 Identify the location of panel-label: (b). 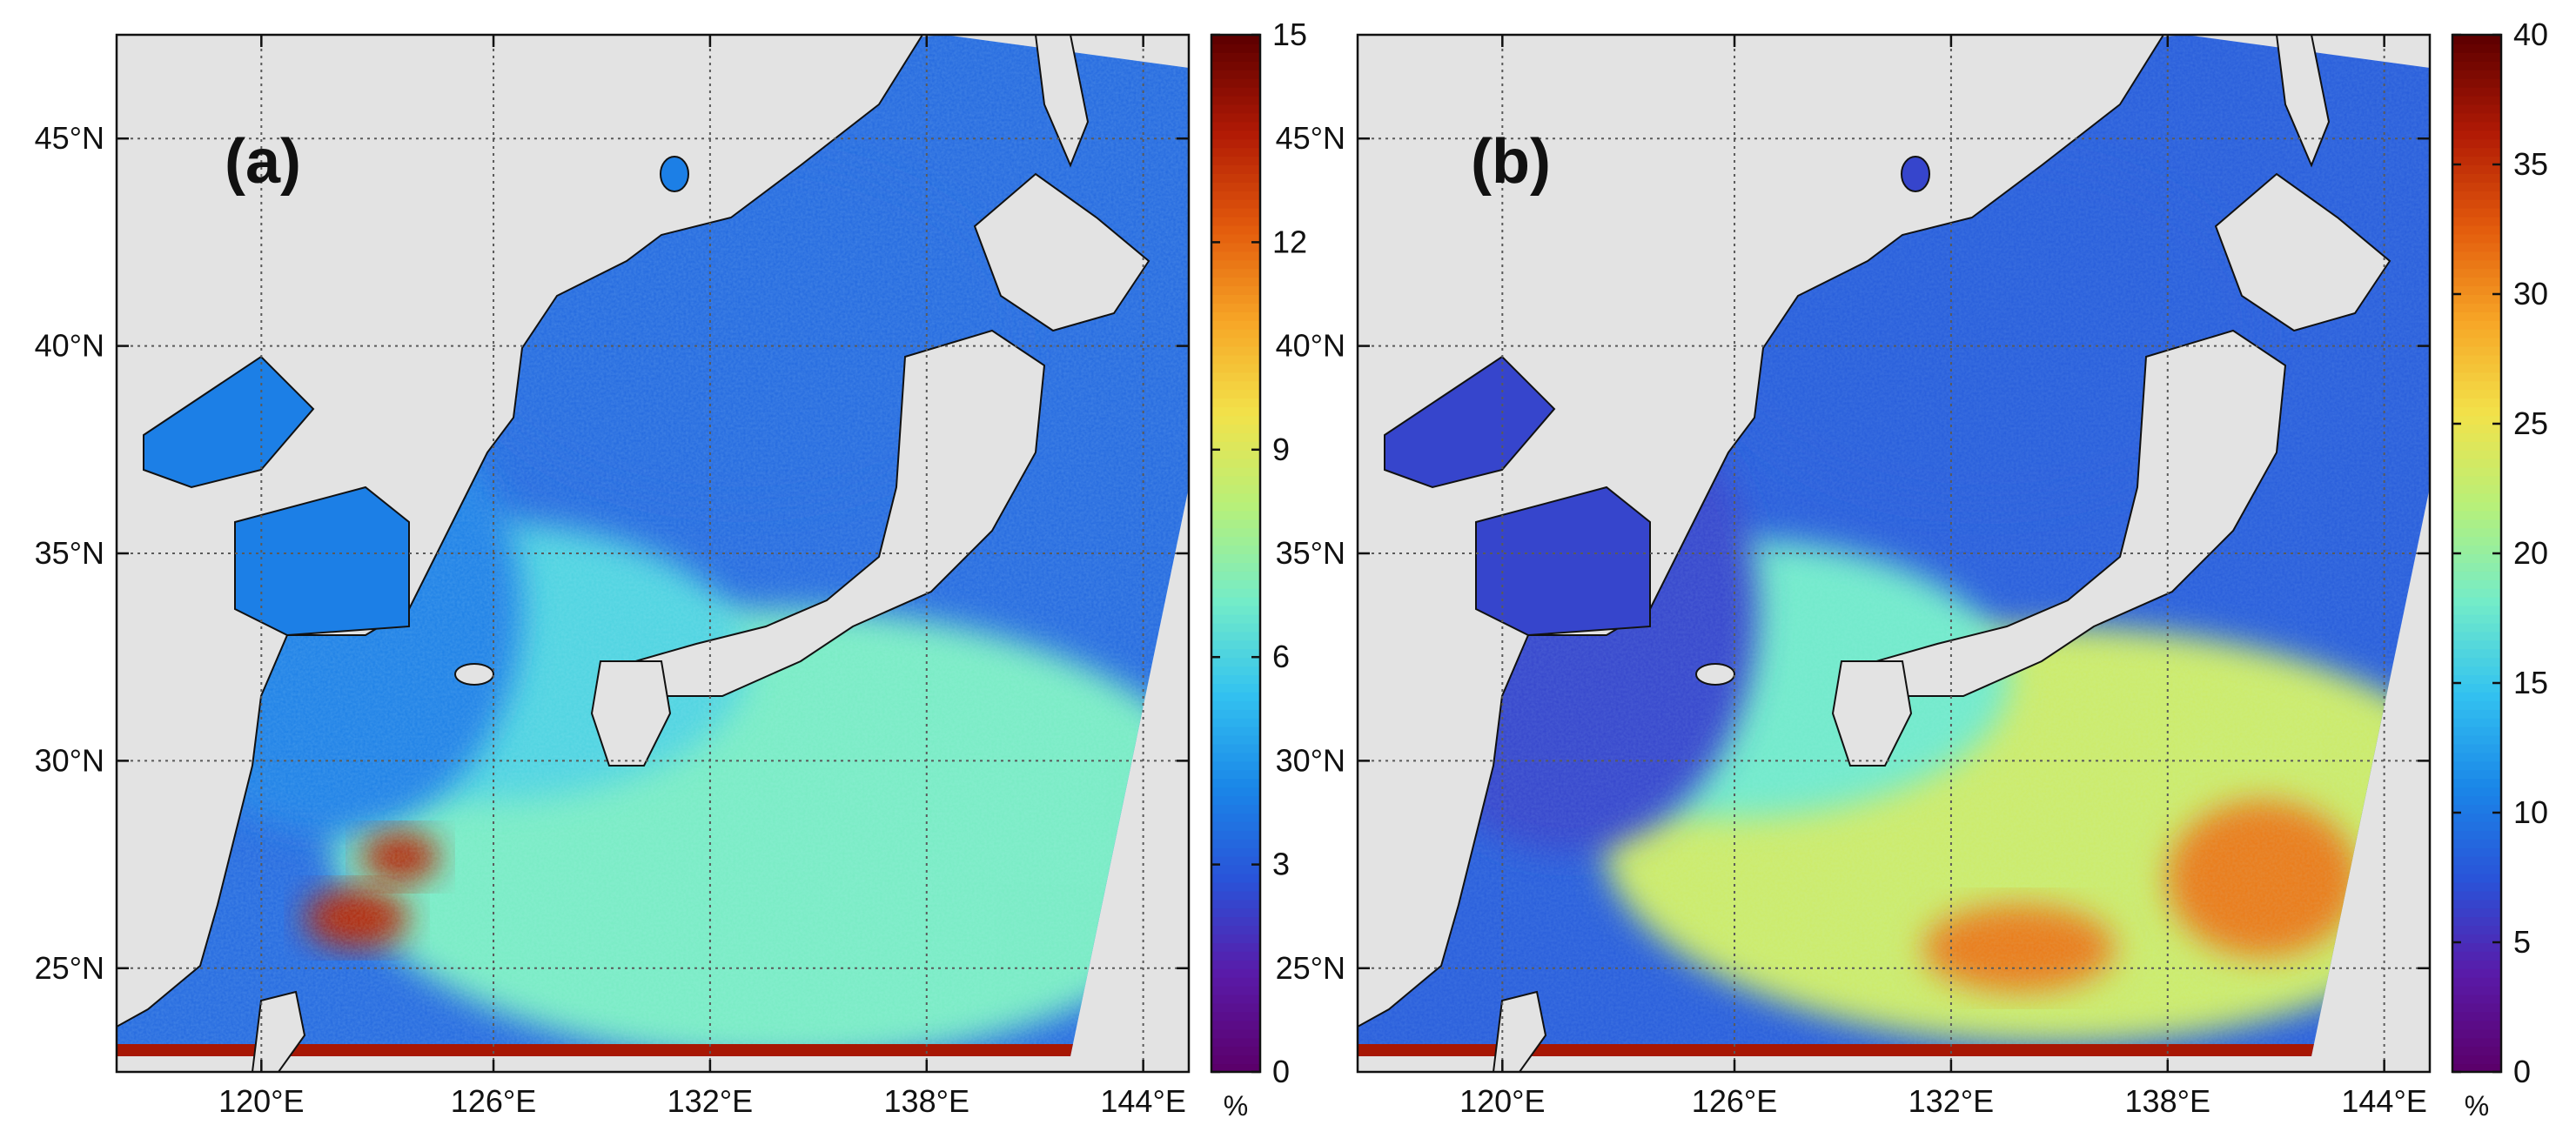
(1511, 162).